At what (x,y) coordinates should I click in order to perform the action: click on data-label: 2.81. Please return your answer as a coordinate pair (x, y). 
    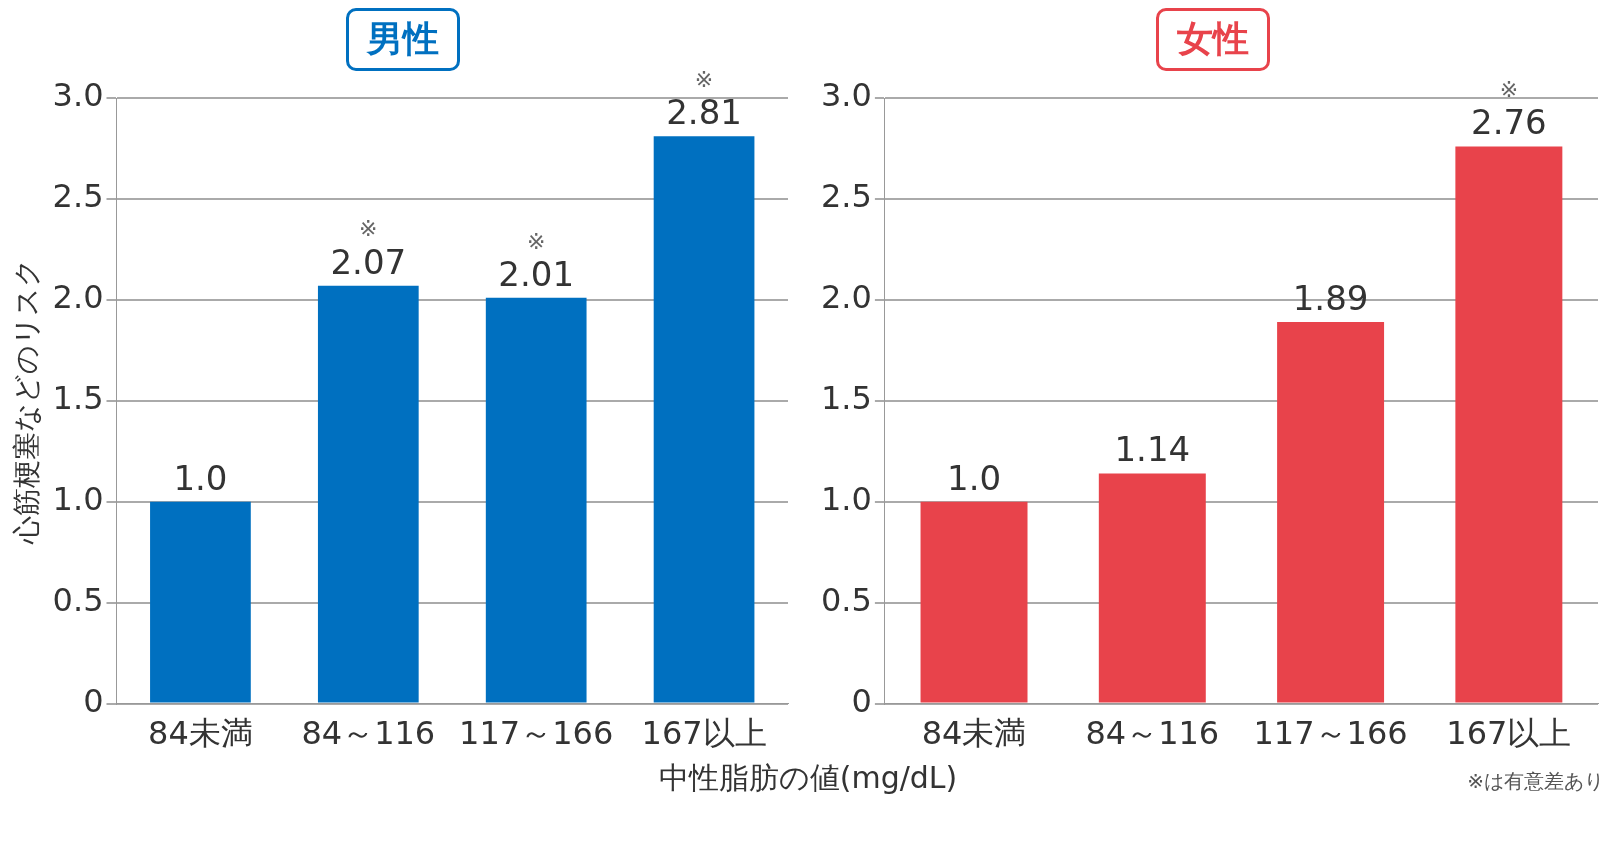
    Looking at the image, I should click on (704, 112).